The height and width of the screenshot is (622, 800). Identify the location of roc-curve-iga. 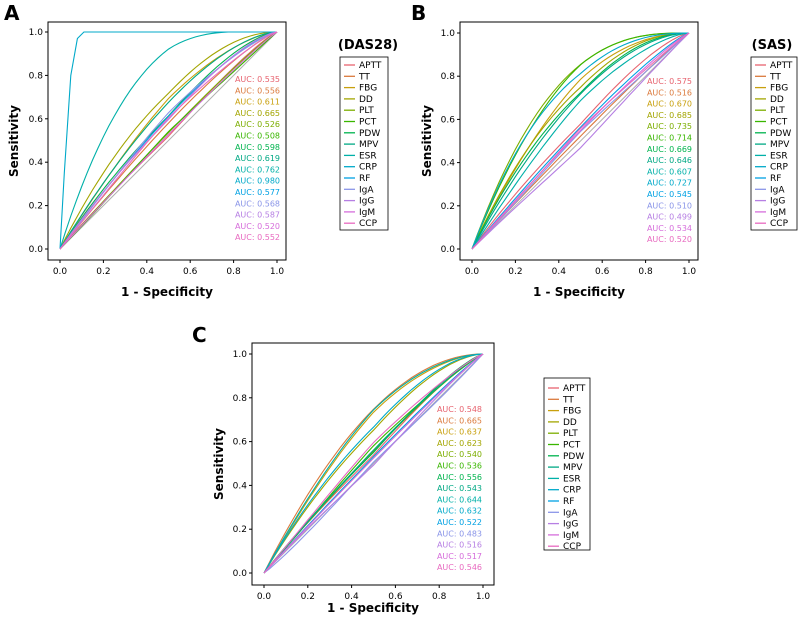
(580, 141).